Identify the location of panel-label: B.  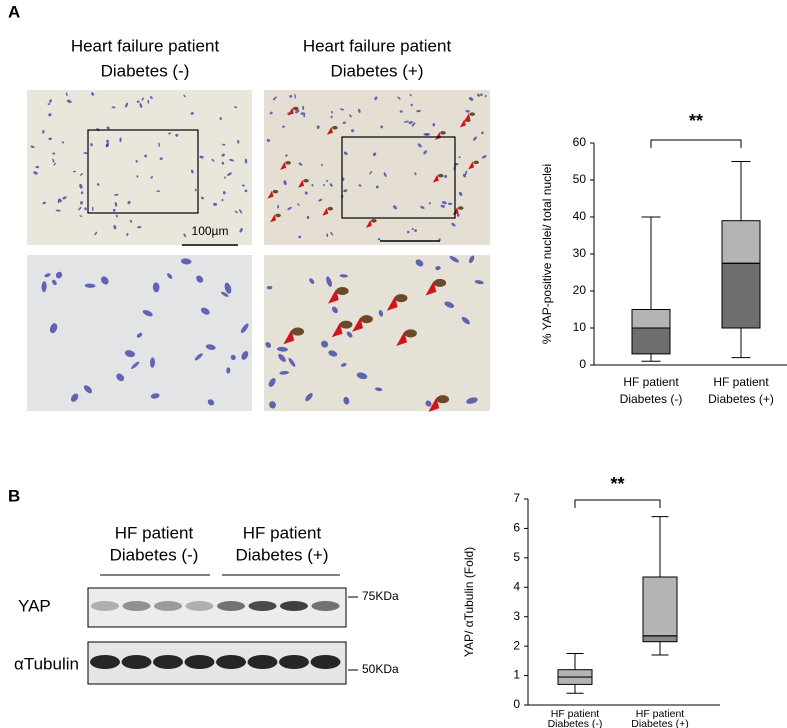
(14, 495).